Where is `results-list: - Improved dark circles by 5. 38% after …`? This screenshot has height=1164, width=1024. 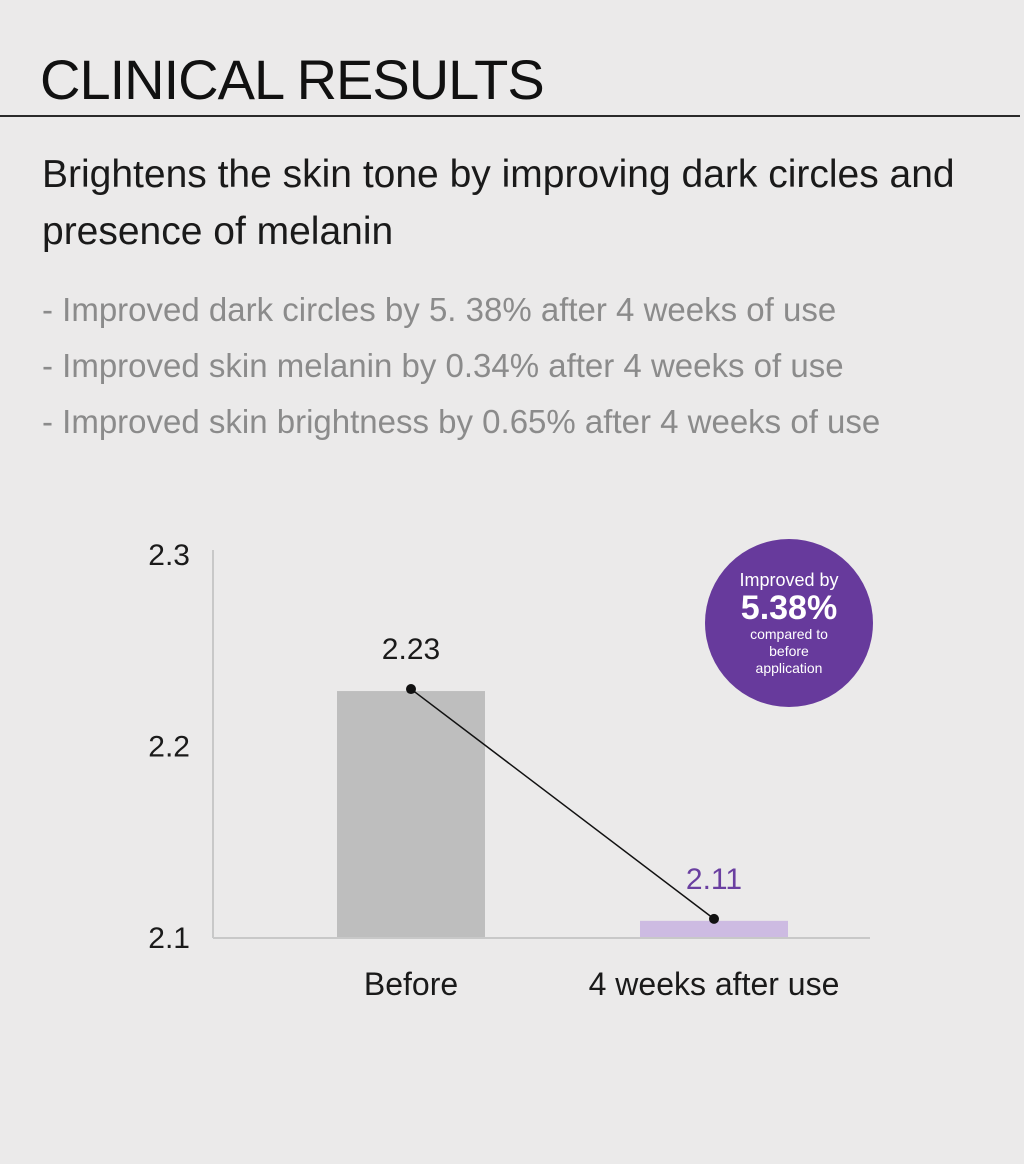
results-list: - Improved dark circles by 5. 38% after … is located at coordinates (461, 366).